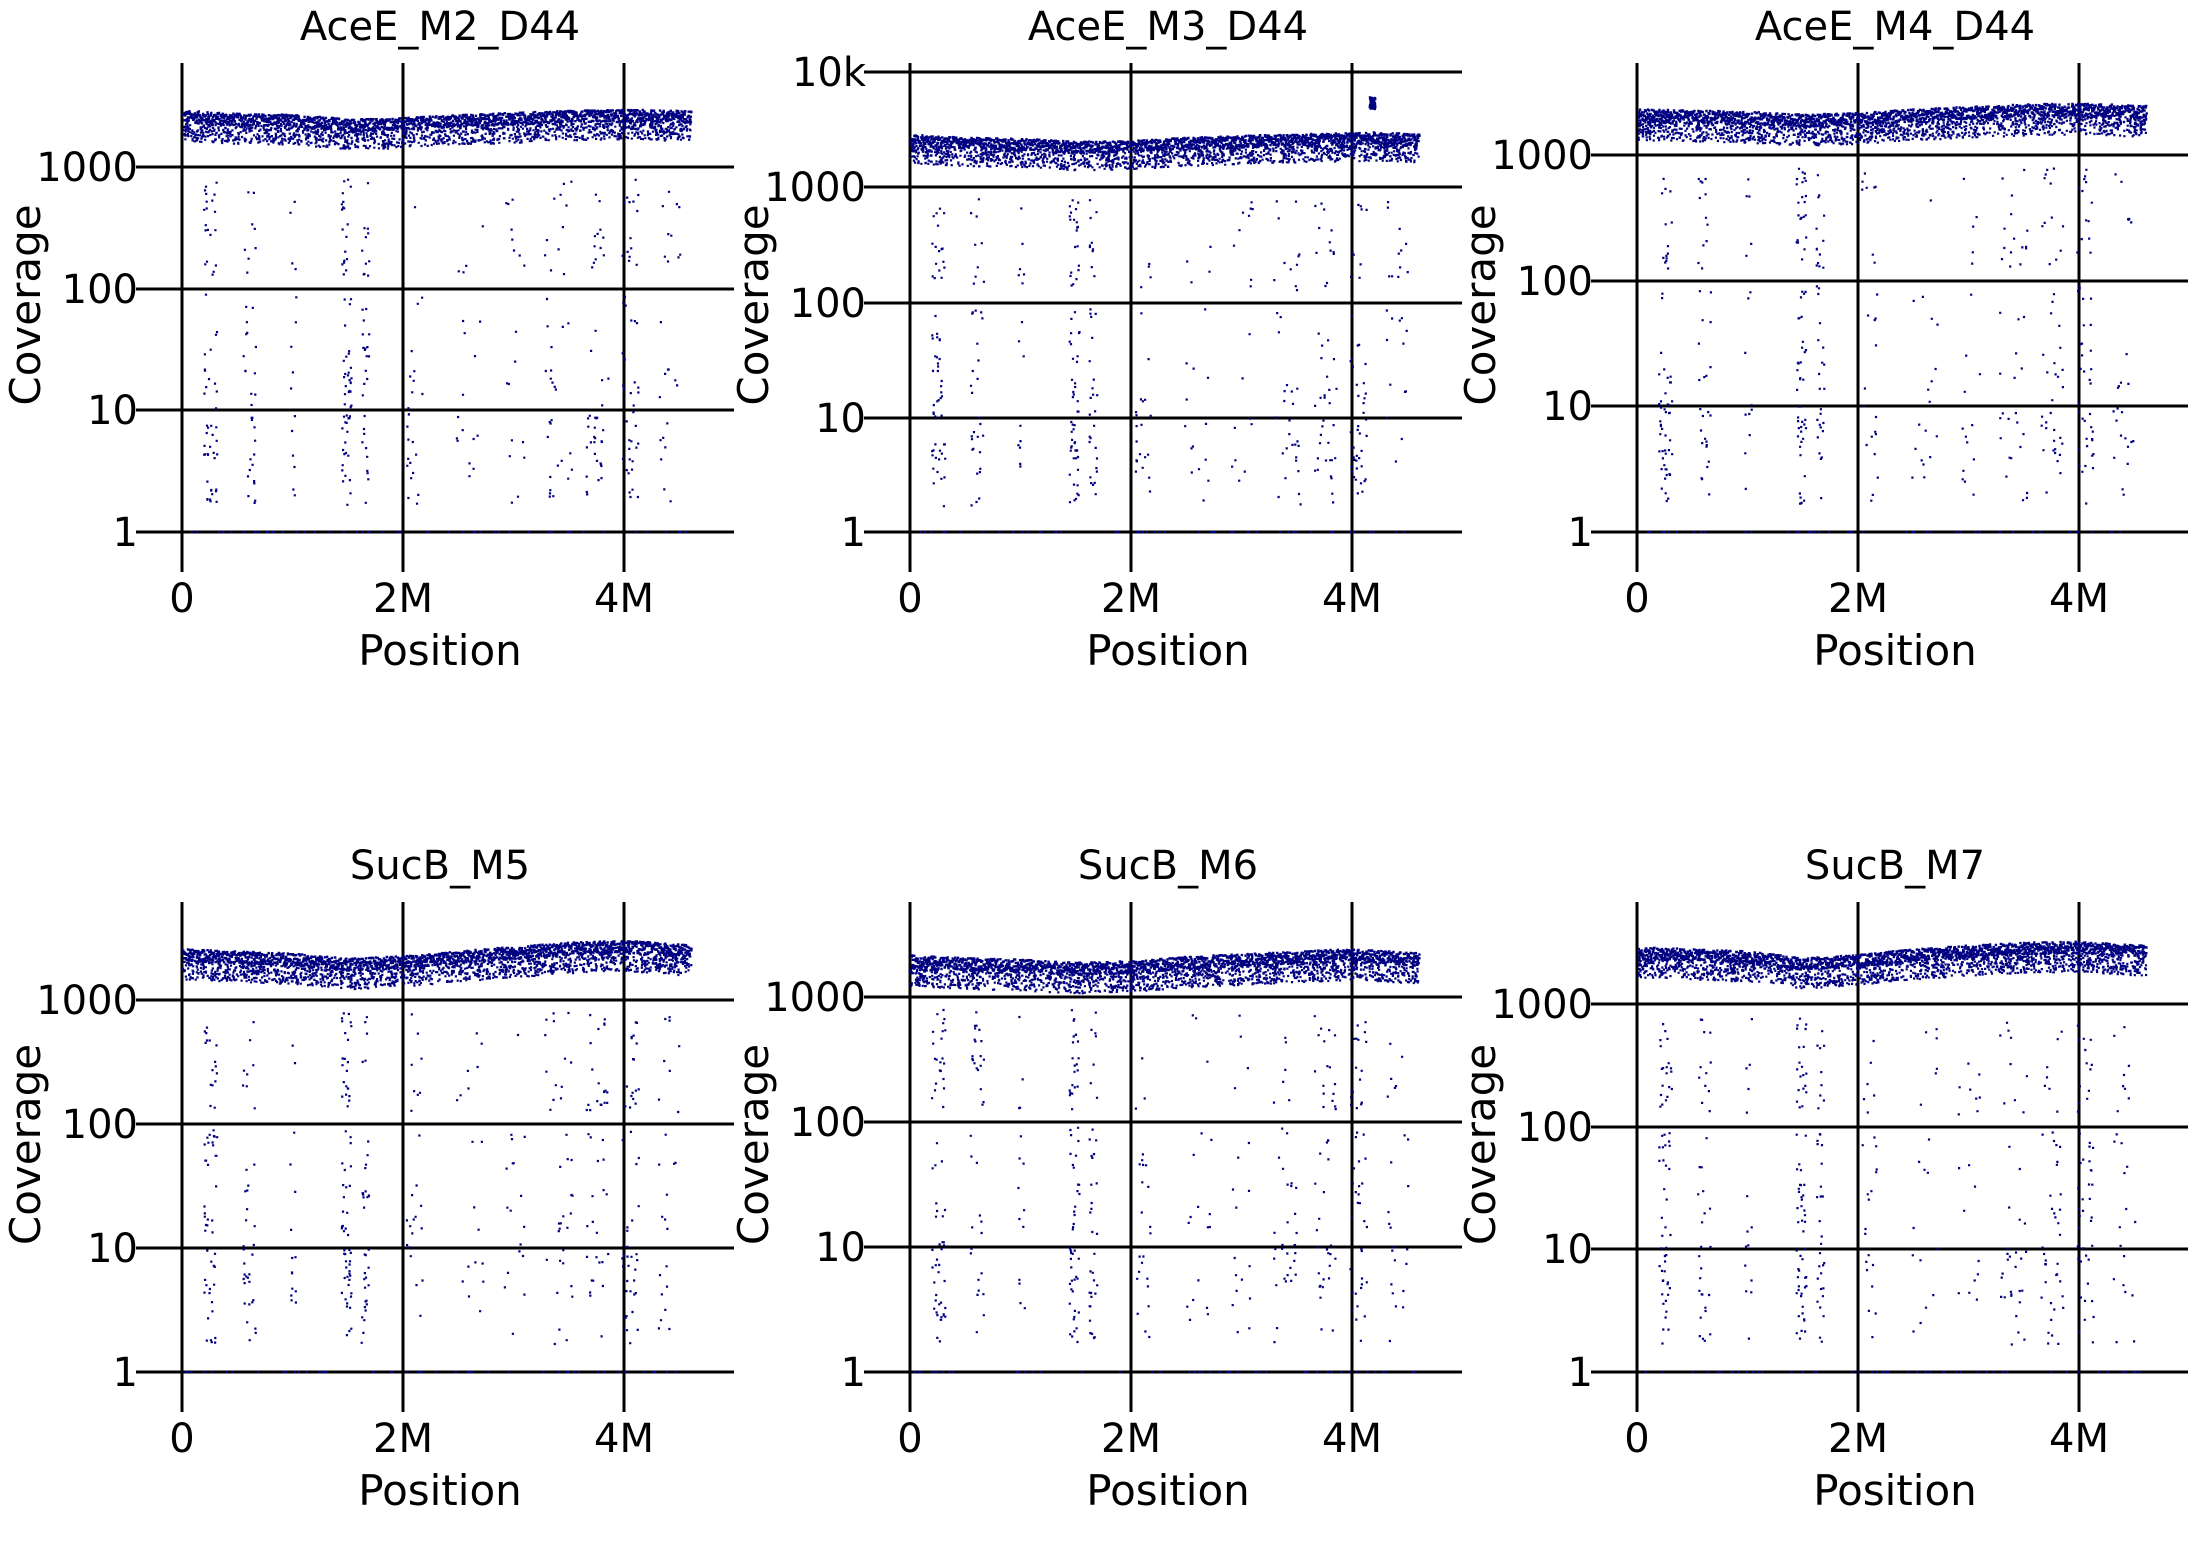  I want to click on panel-4: SucB_M6 1 10 100 1000 0 2M 4M Position Coverage, so click(1095, 1179).